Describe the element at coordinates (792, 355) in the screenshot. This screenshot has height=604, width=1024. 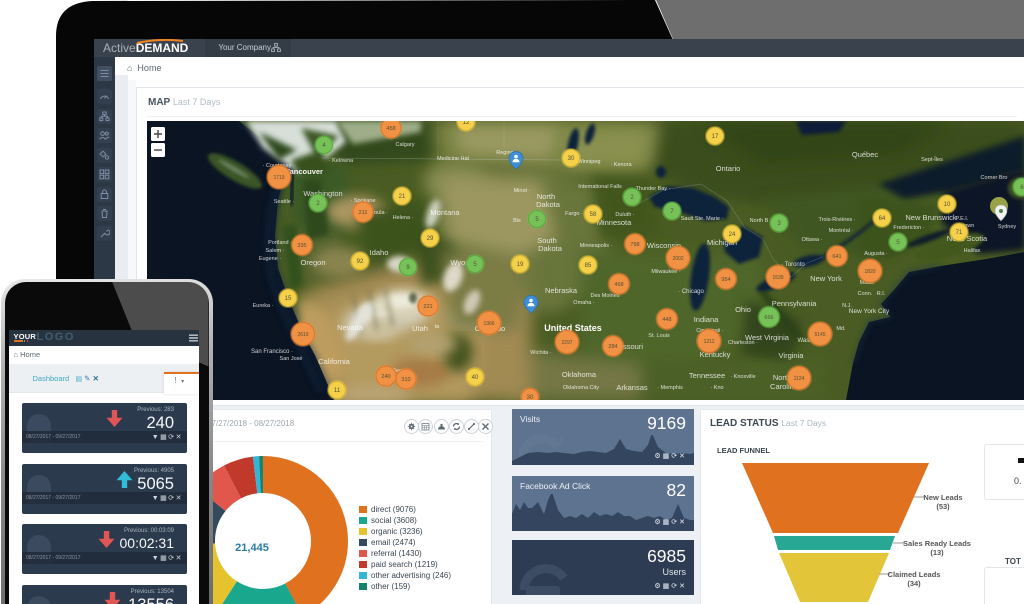
I see `svg-text: Virginia` at that location.